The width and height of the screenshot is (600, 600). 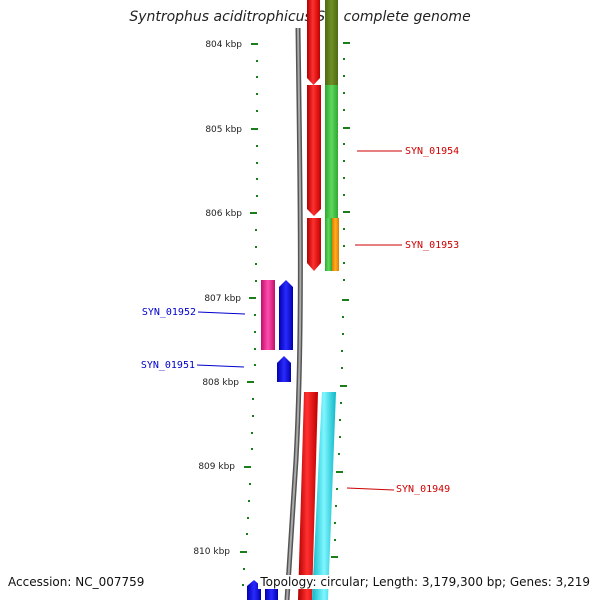 I want to click on scale-ruler-left, so click(x=249, y=314).